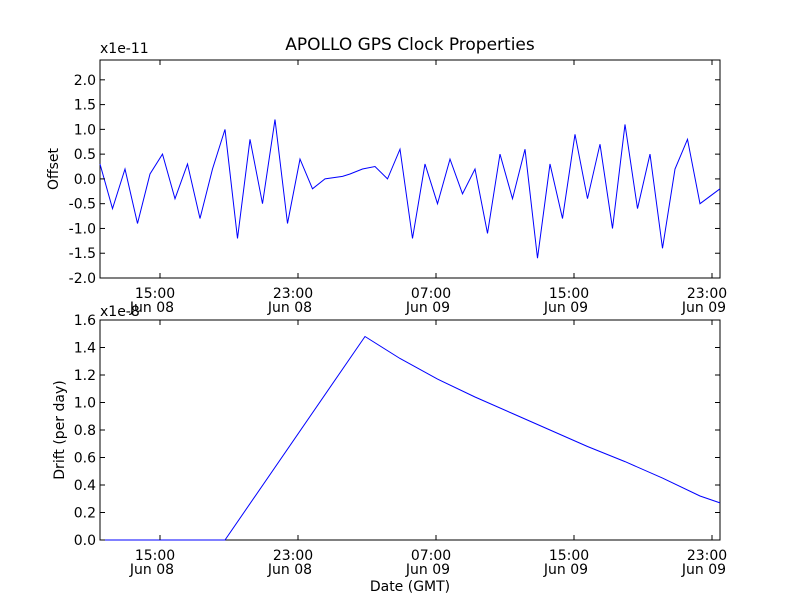 The height and width of the screenshot is (600, 800). Describe the element at coordinates (120, 312) in the screenshot. I see `drift-scale-label: x1e-8` at that location.